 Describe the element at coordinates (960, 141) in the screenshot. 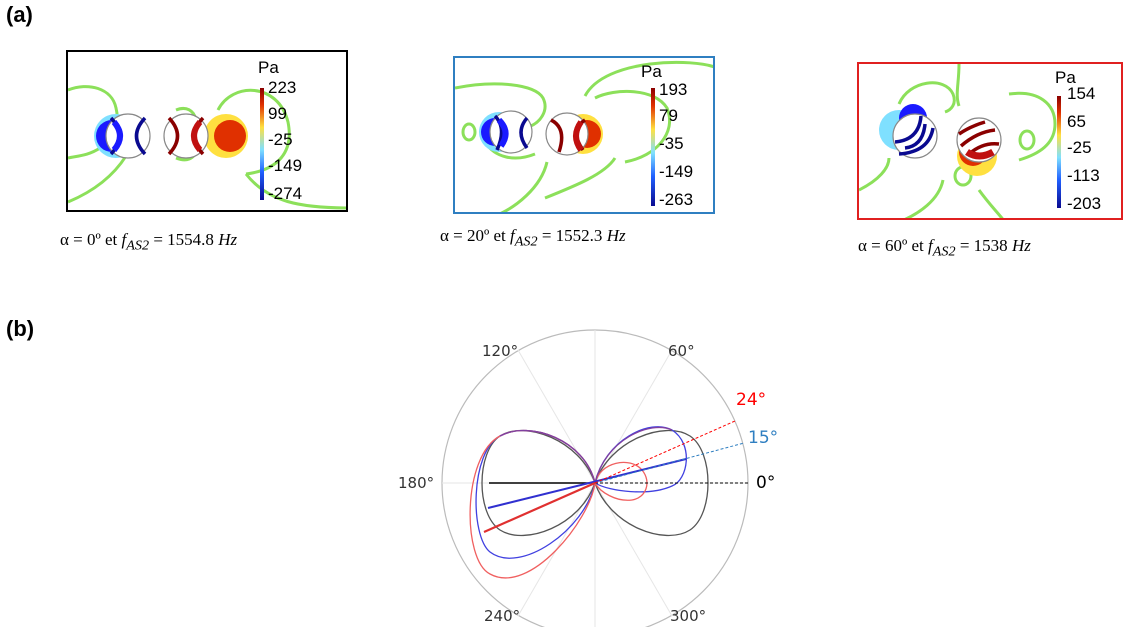

I see `field-map-alpha-60-graphic` at that location.